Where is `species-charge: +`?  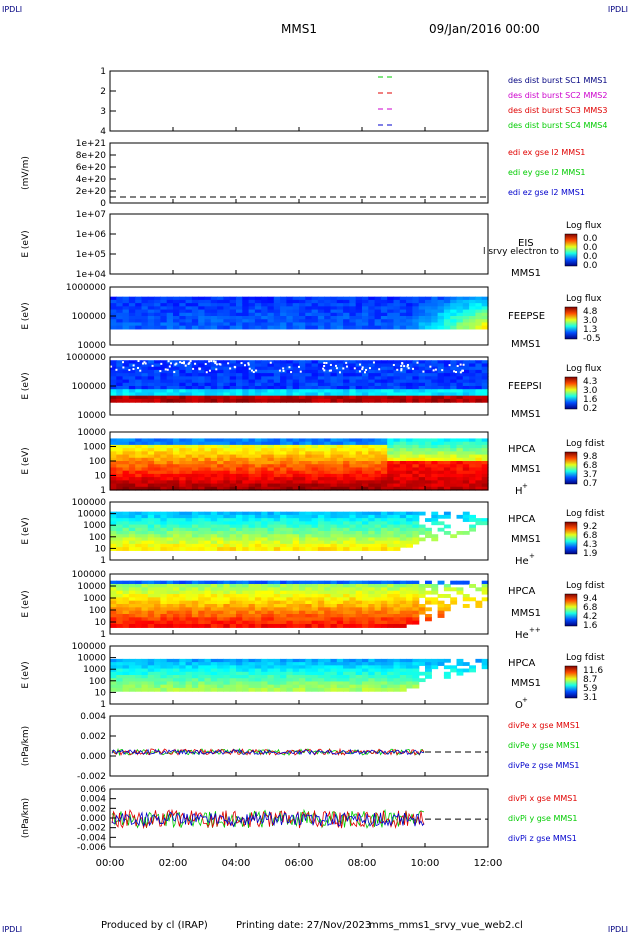
species-charge: + is located at coordinates (525, 700).